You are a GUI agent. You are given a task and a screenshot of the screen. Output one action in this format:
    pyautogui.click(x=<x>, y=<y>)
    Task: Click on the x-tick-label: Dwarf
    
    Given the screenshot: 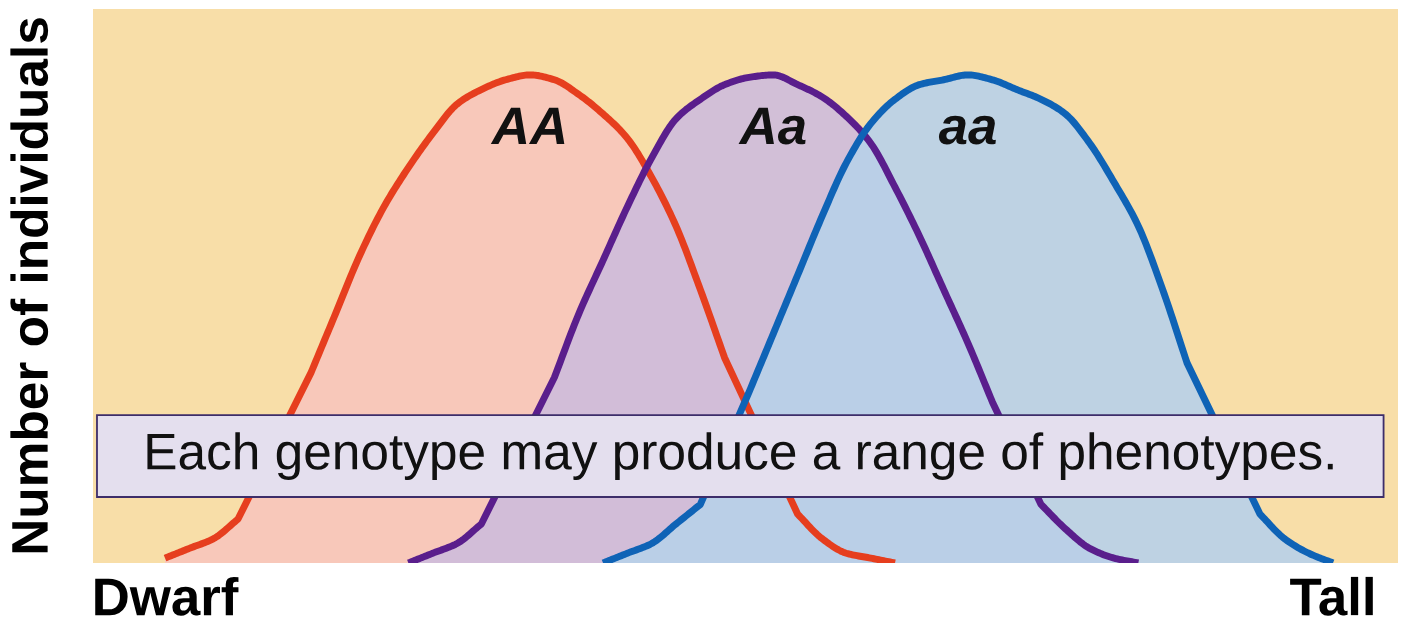 What is the action you would take?
    pyautogui.click(x=167, y=596)
    